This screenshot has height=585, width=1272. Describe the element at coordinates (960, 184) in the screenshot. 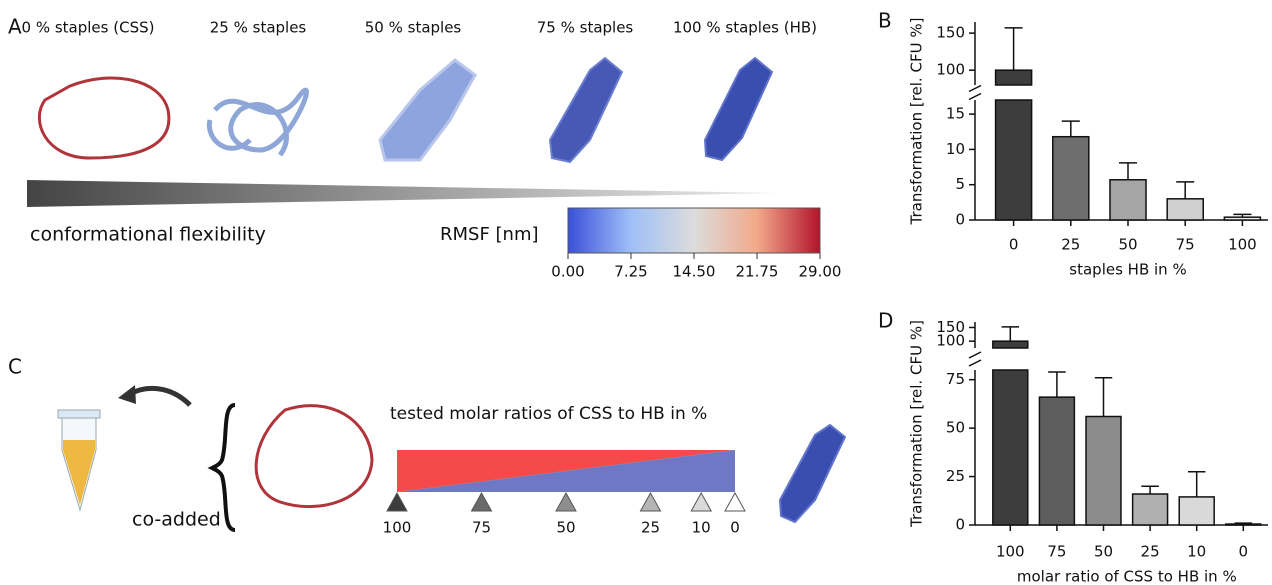

I see `y-tick-label: 5` at that location.